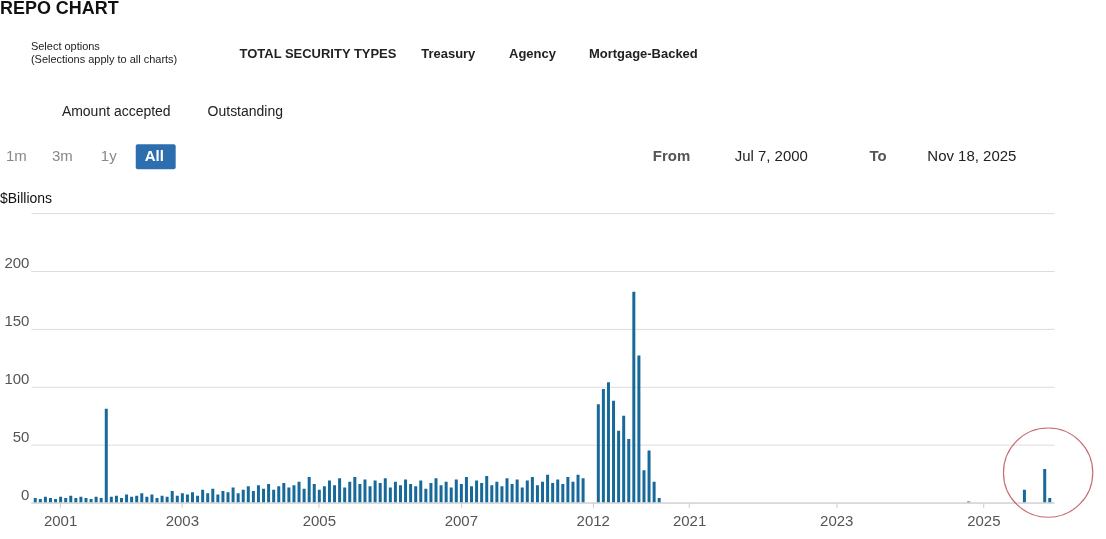 Image resolution: width=1106 pixels, height=539 pixels. I want to click on x-tick-label: 2012, so click(593, 521).